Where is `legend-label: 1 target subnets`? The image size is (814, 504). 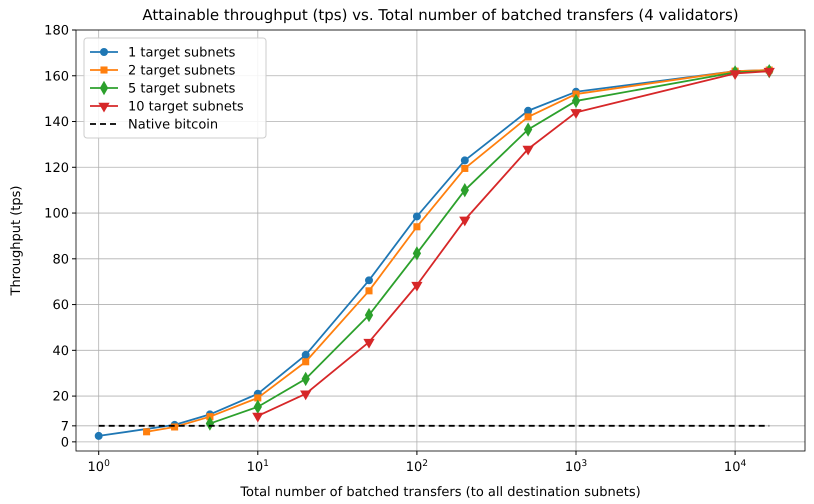
legend-label: 1 target subnets is located at coordinates (182, 53).